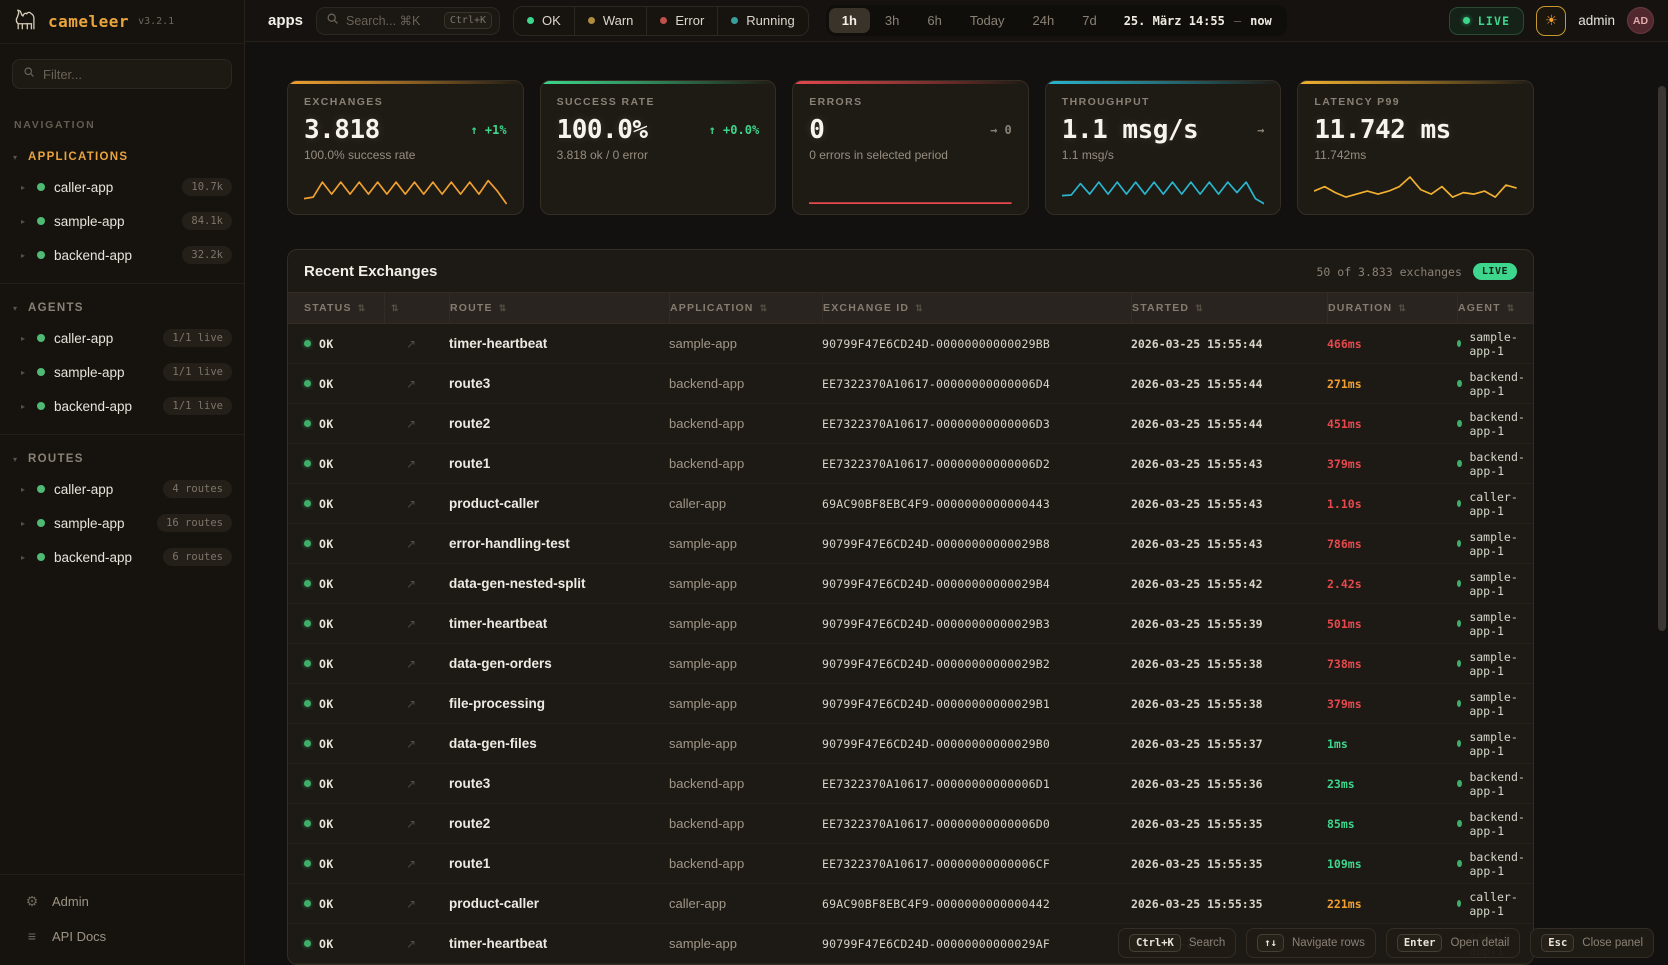 This screenshot has height=965, width=1668. I want to click on time-range-3h: 3h, so click(892, 20).